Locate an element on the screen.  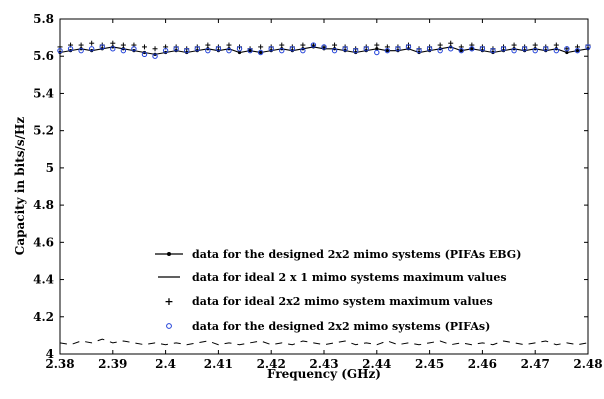
y-tick-label: 5.8 is located at coordinates (43, 19).